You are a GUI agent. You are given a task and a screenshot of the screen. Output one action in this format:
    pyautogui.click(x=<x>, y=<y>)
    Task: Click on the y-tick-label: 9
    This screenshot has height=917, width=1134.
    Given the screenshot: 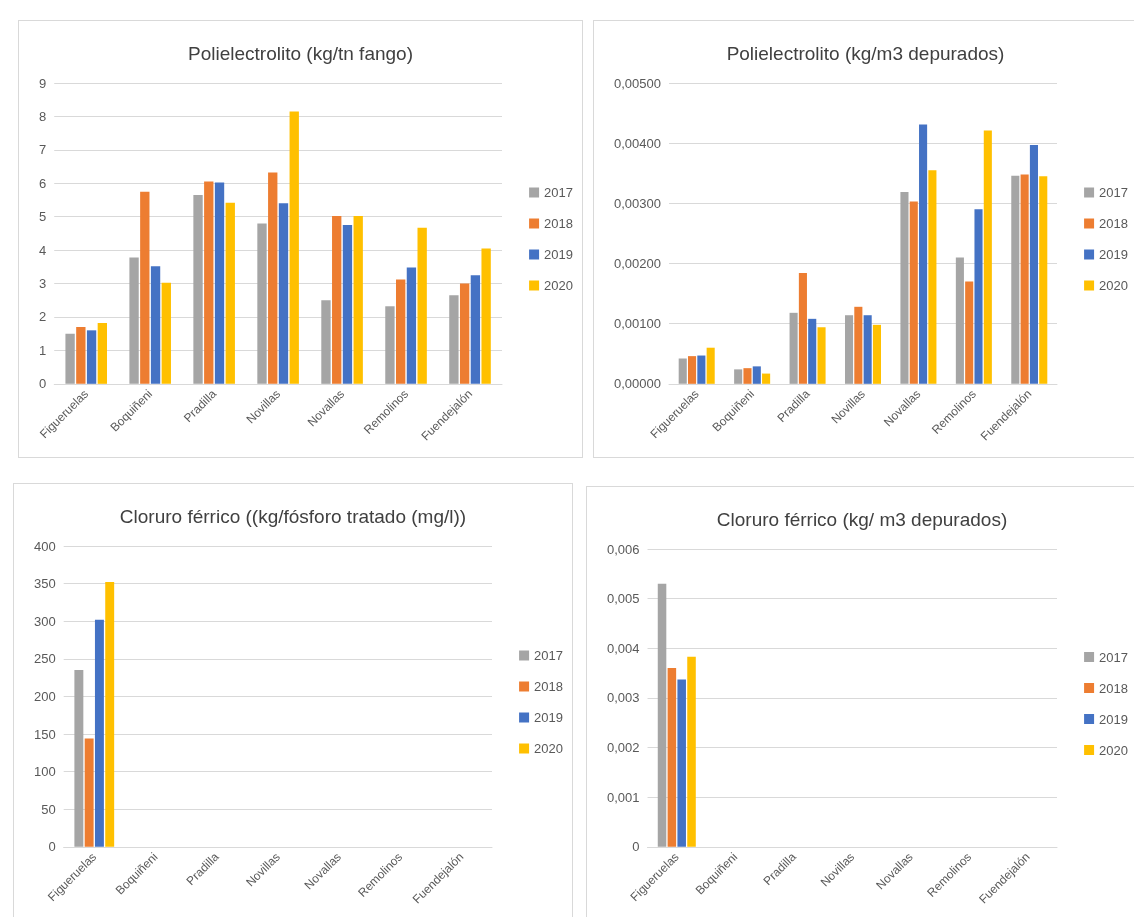 What is the action you would take?
    pyautogui.click(x=43, y=83)
    